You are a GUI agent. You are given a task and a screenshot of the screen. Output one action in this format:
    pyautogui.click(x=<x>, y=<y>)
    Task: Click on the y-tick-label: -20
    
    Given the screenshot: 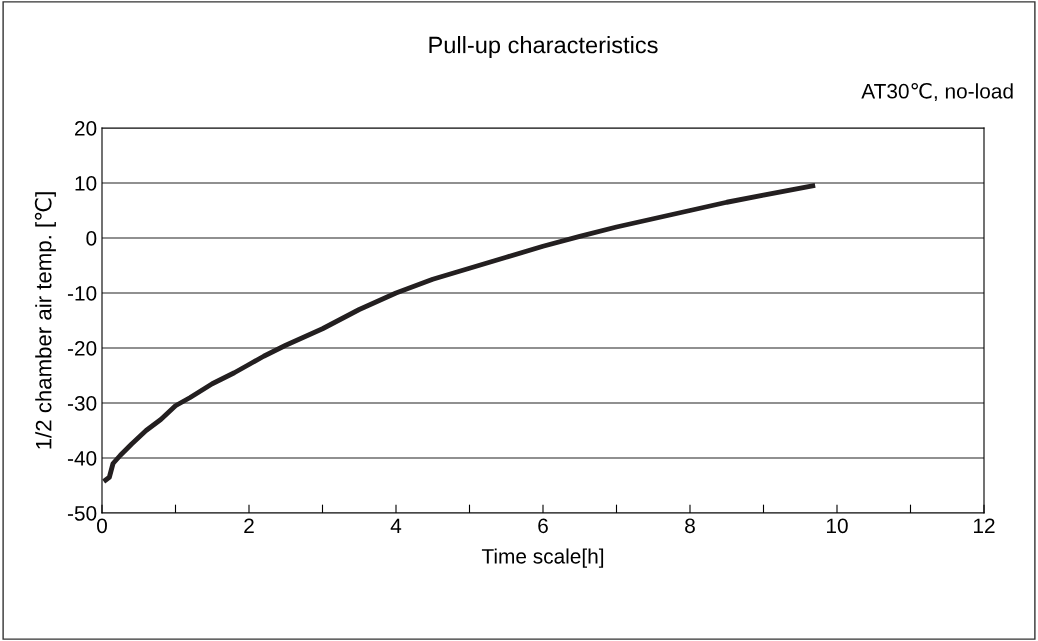 What is the action you would take?
    pyautogui.click(x=82, y=348)
    